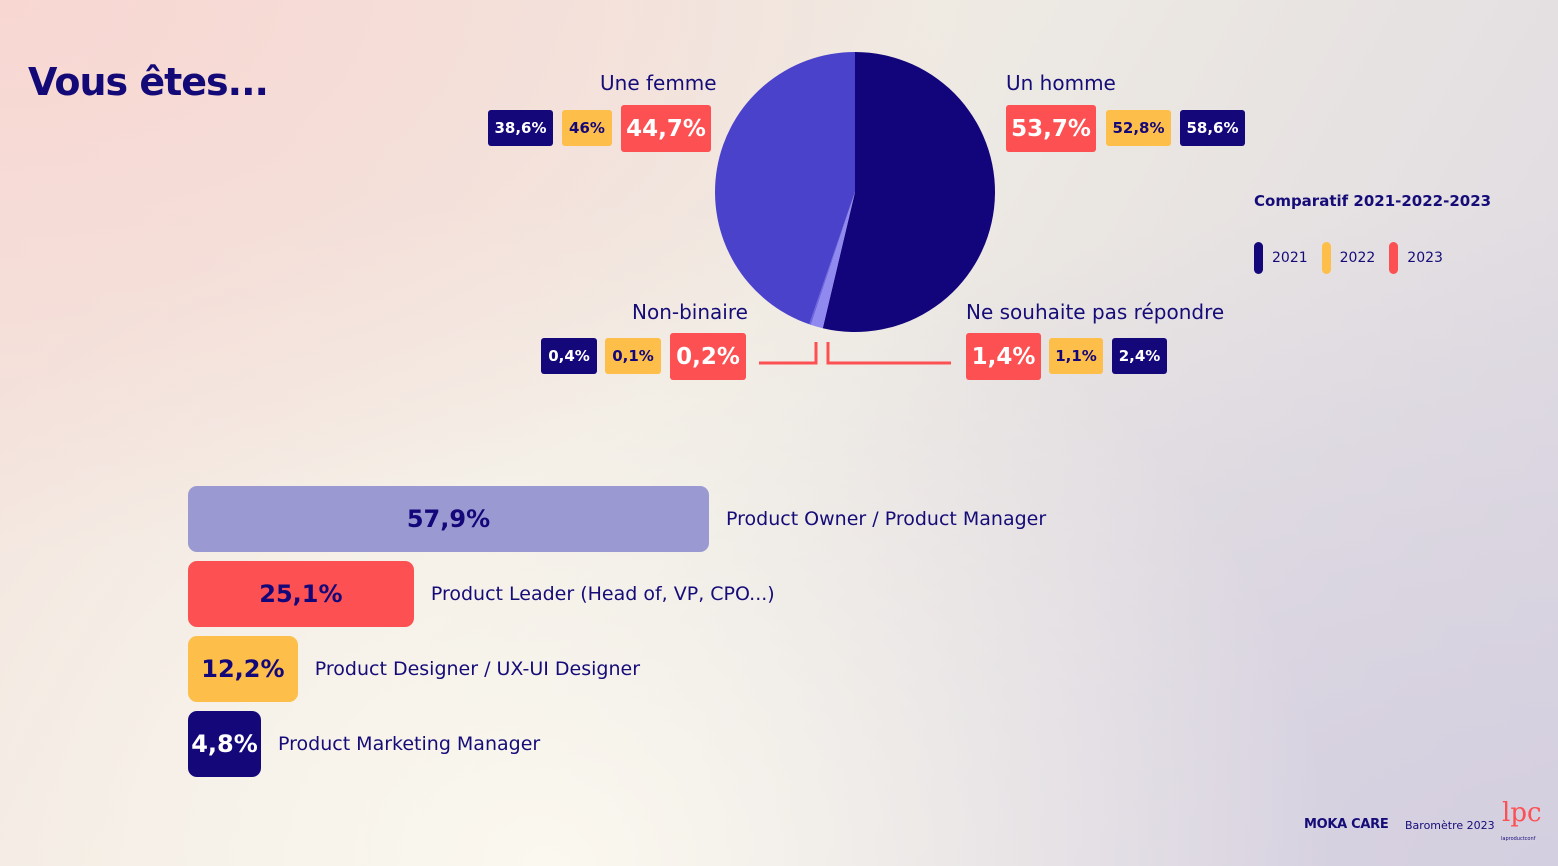 The image size is (1558, 866). What do you see at coordinates (301, 594) in the screenshot?
I see `role-bar-2: 25,1%` at bounding box center [301, 594].